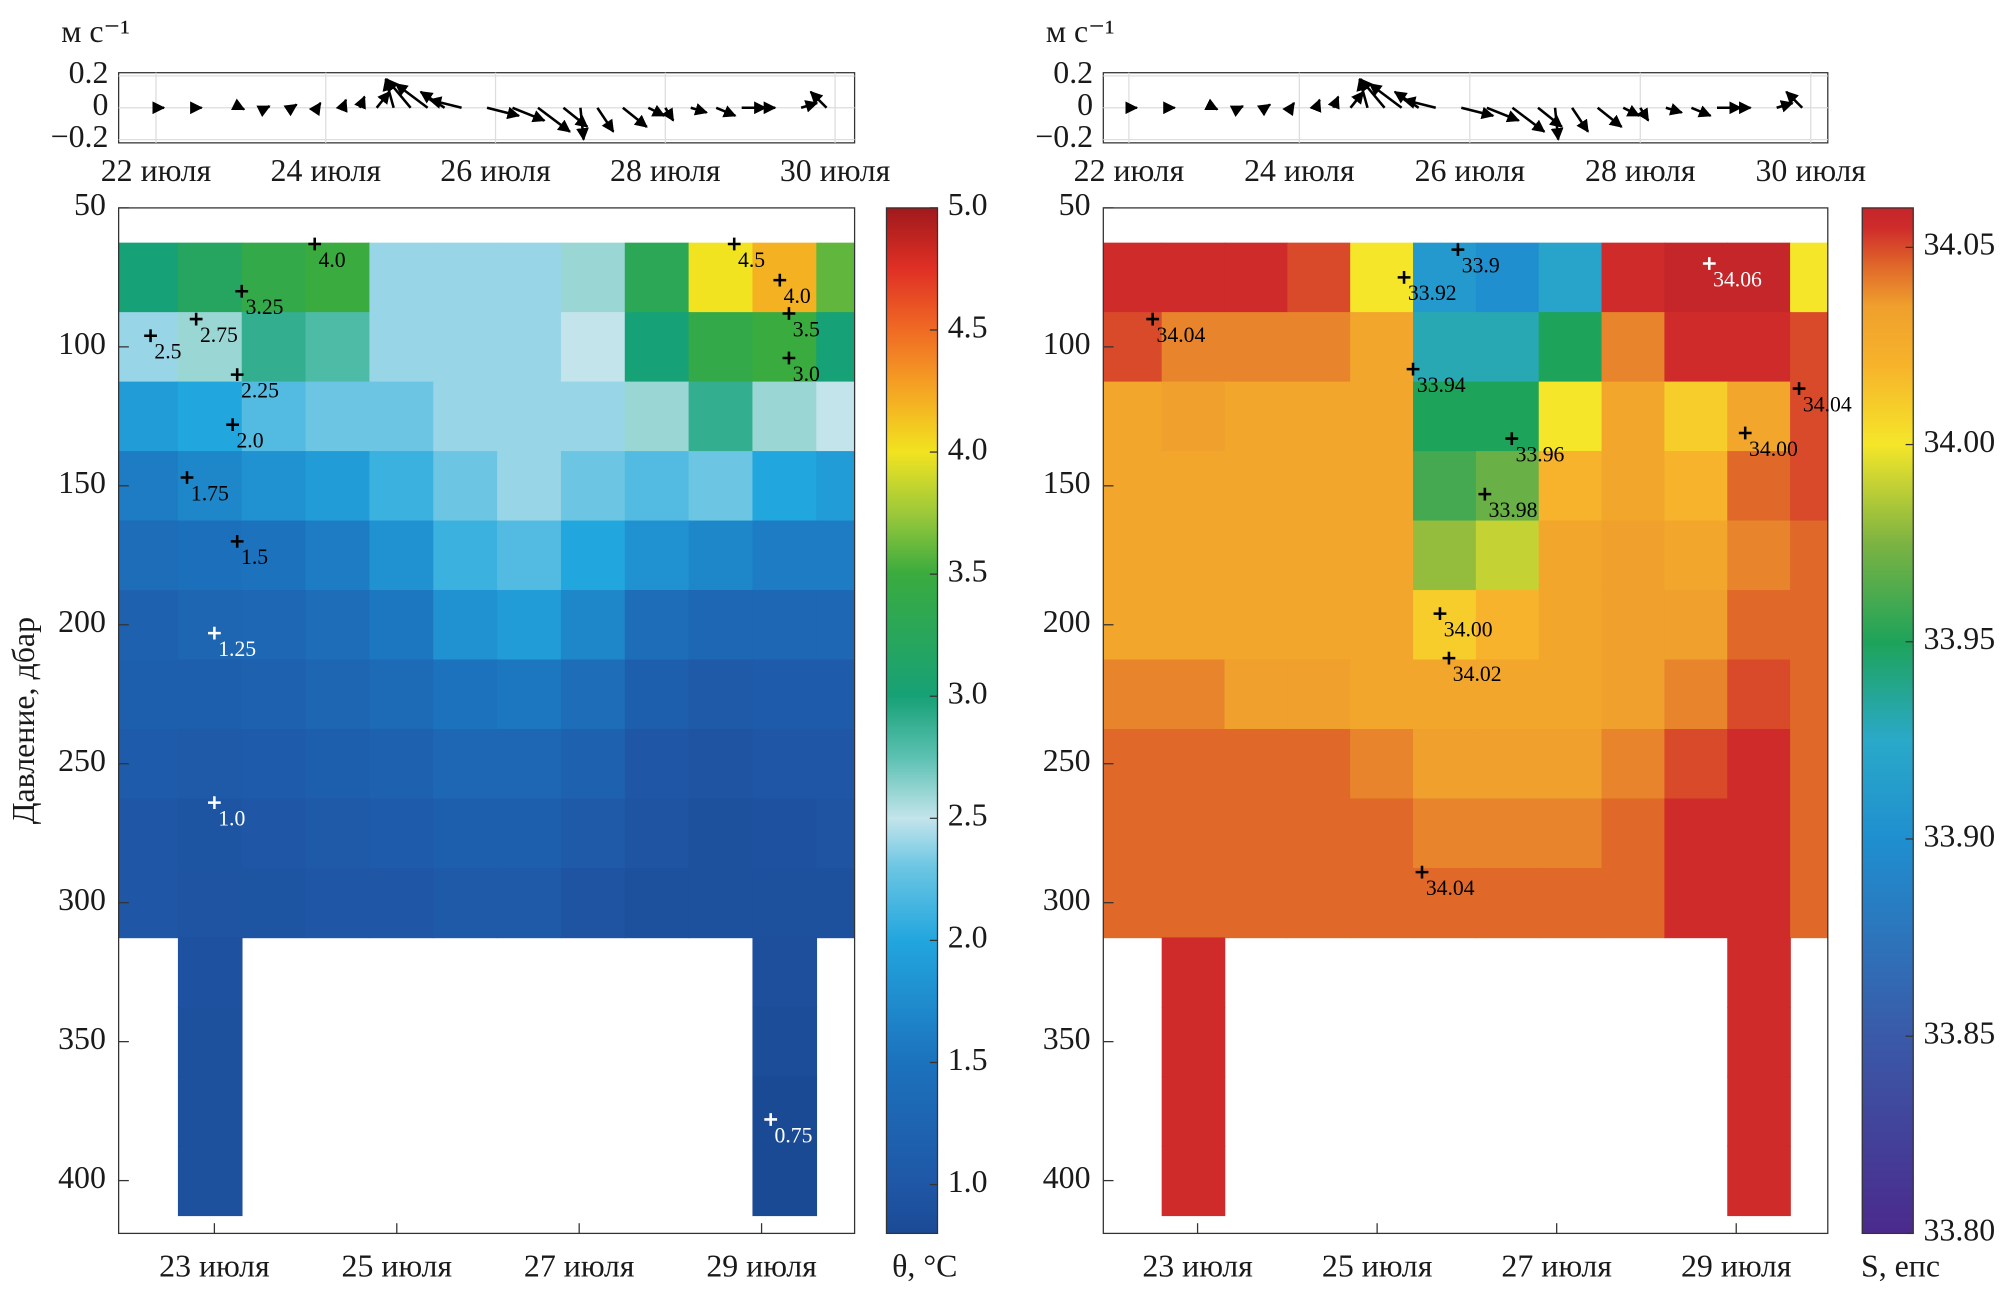 The width and height of the screenshot is (2000, 1301). What do you see at coordinates (1470, 170) in the screenshot?
I see `x-tick-label: 26 июля` at bounding box center [1470, 170].